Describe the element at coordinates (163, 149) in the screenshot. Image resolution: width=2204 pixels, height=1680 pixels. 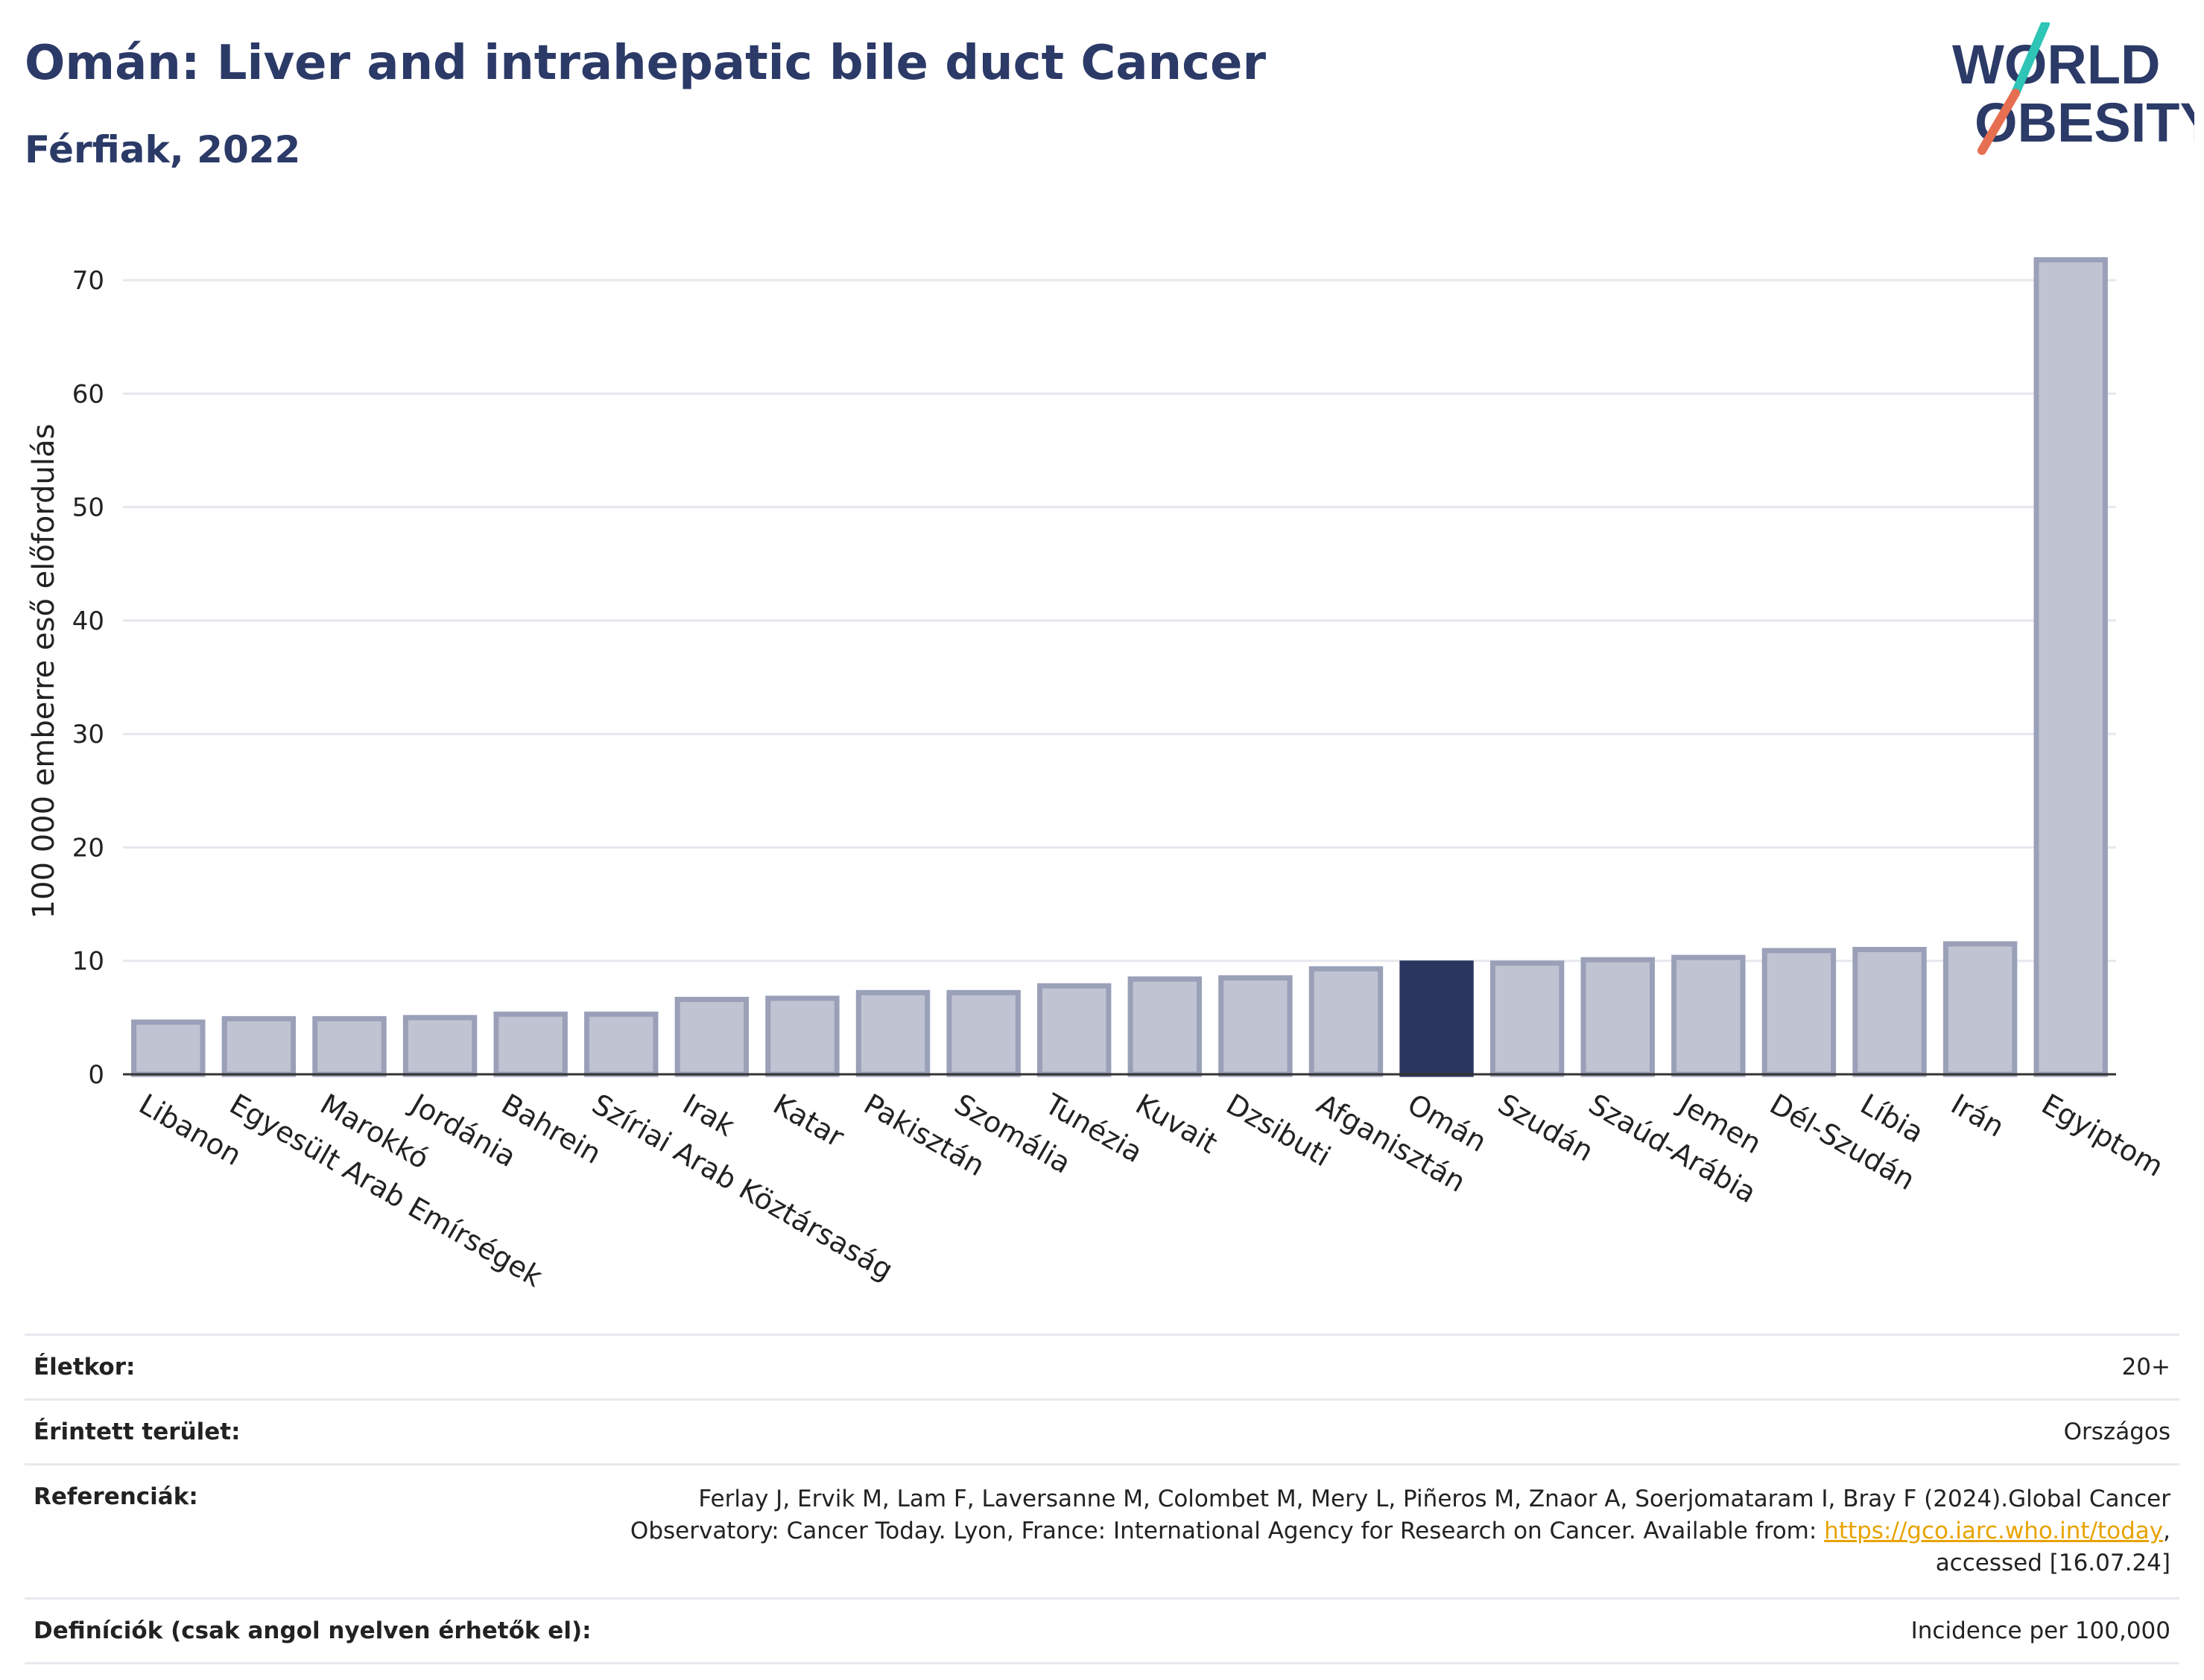
I see `chart-subtitle: Férfiak, 2022` at that location.